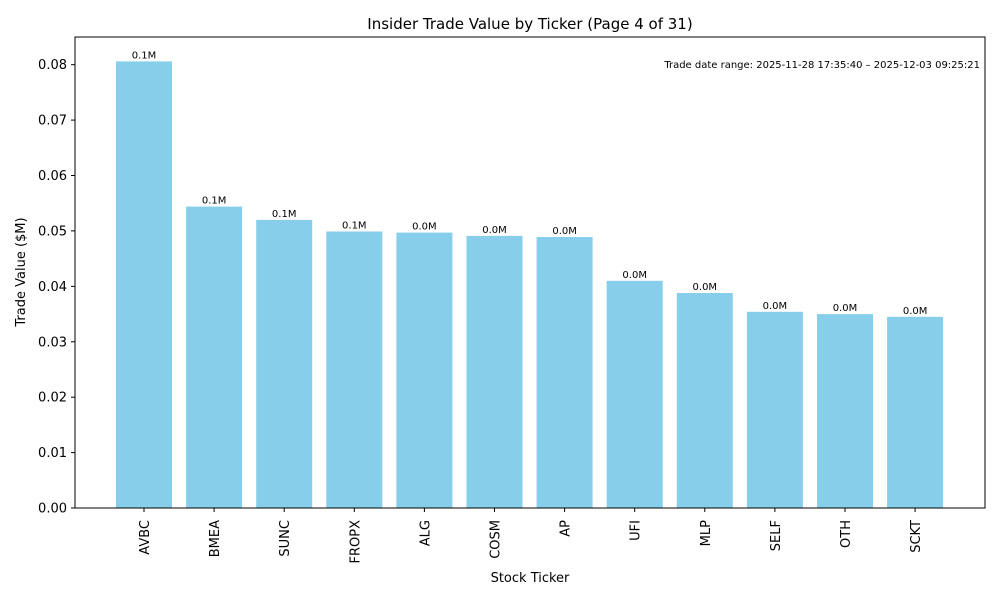  I want to click on bar-ap, so click(564, 372).